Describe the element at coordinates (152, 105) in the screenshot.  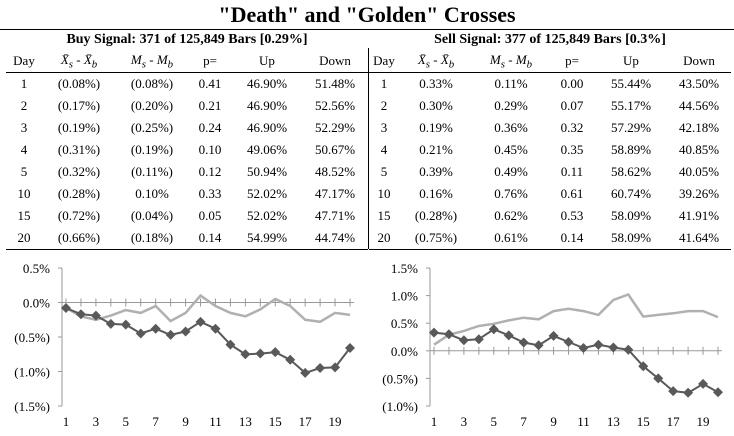
I see `table-cell: (0.20%)` at that location.